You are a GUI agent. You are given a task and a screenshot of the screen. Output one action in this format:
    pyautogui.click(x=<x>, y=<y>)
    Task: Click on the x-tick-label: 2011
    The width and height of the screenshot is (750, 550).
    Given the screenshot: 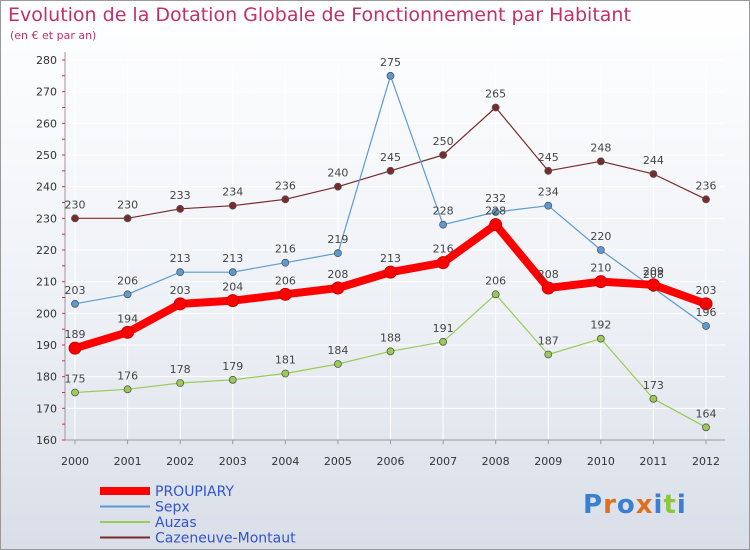 What is the action you would take?
    pyautogui.click(x=653, y=461)
    